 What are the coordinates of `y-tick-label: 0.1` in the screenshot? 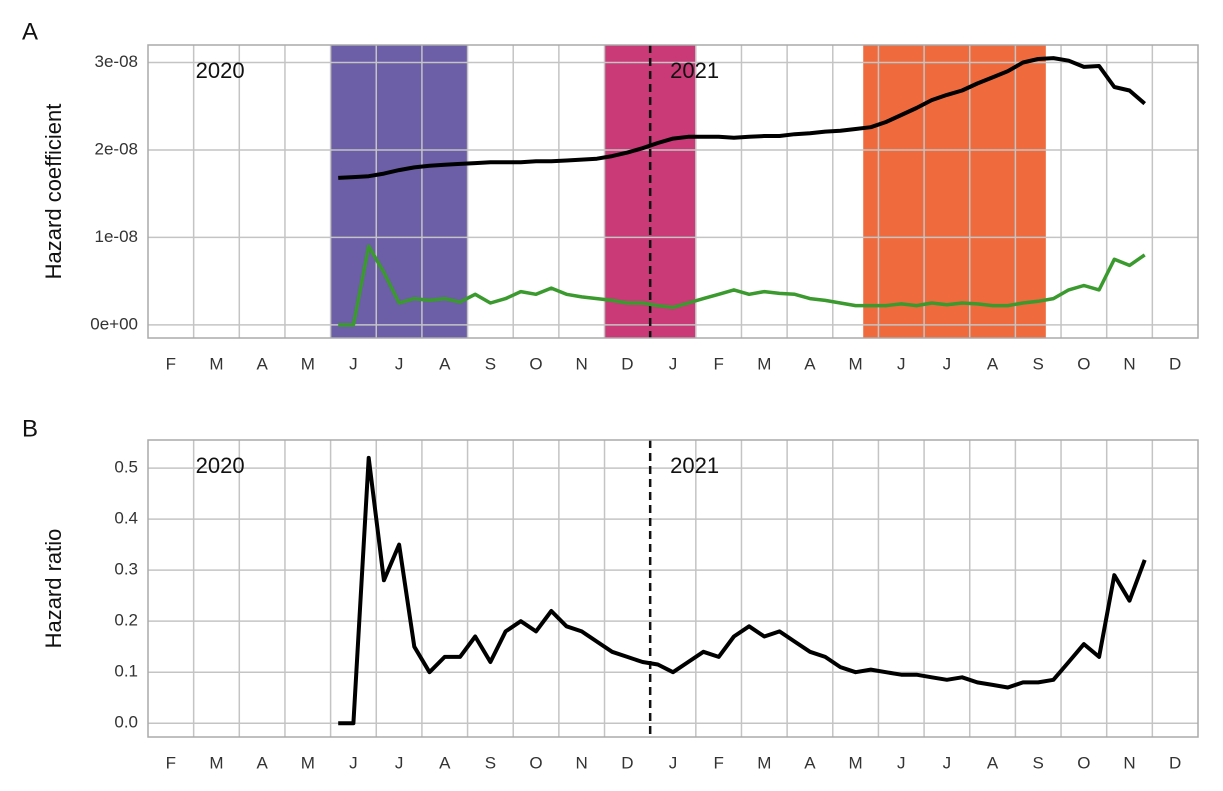 It's located at (126, 671).